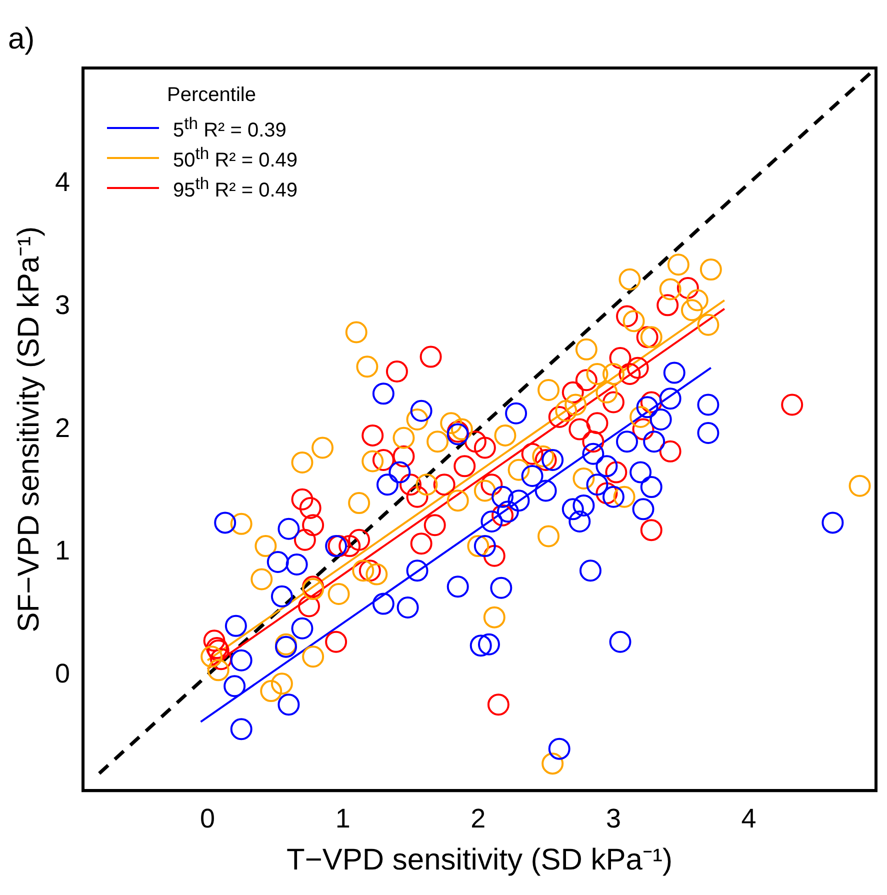 This screenshot has height=895, width=887. What do you see at coordinates (29, 429) in the screenshot?
I see `y-axis-title: SF−VPD sensitivity (SD kPa⁻¹)` at bounding box center [29, 429].